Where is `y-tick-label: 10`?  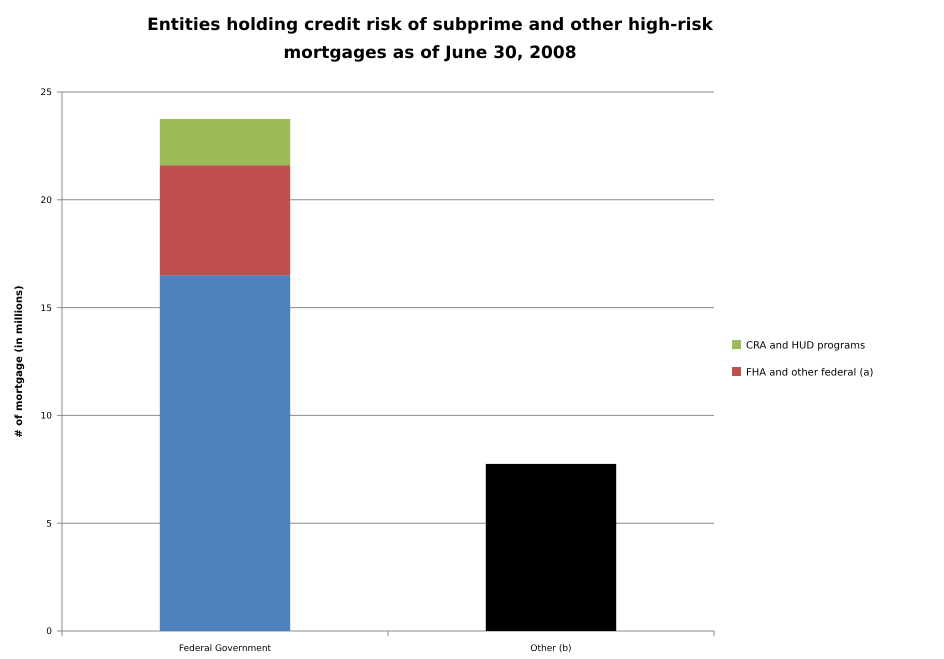 y-tick-label: 10 is located at coordinates (46, 417).